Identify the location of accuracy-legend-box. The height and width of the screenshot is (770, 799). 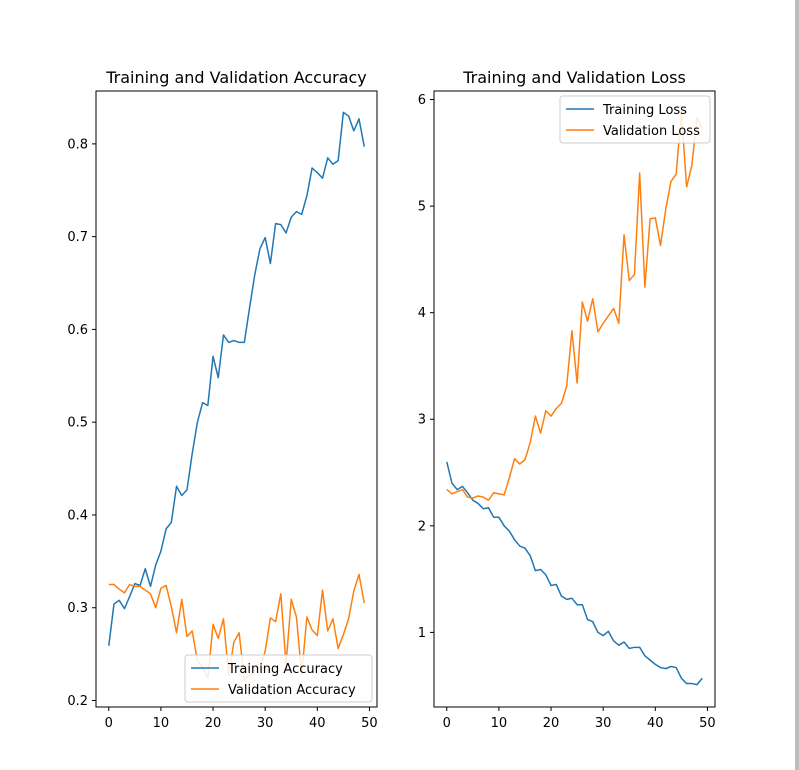
(278, 678).